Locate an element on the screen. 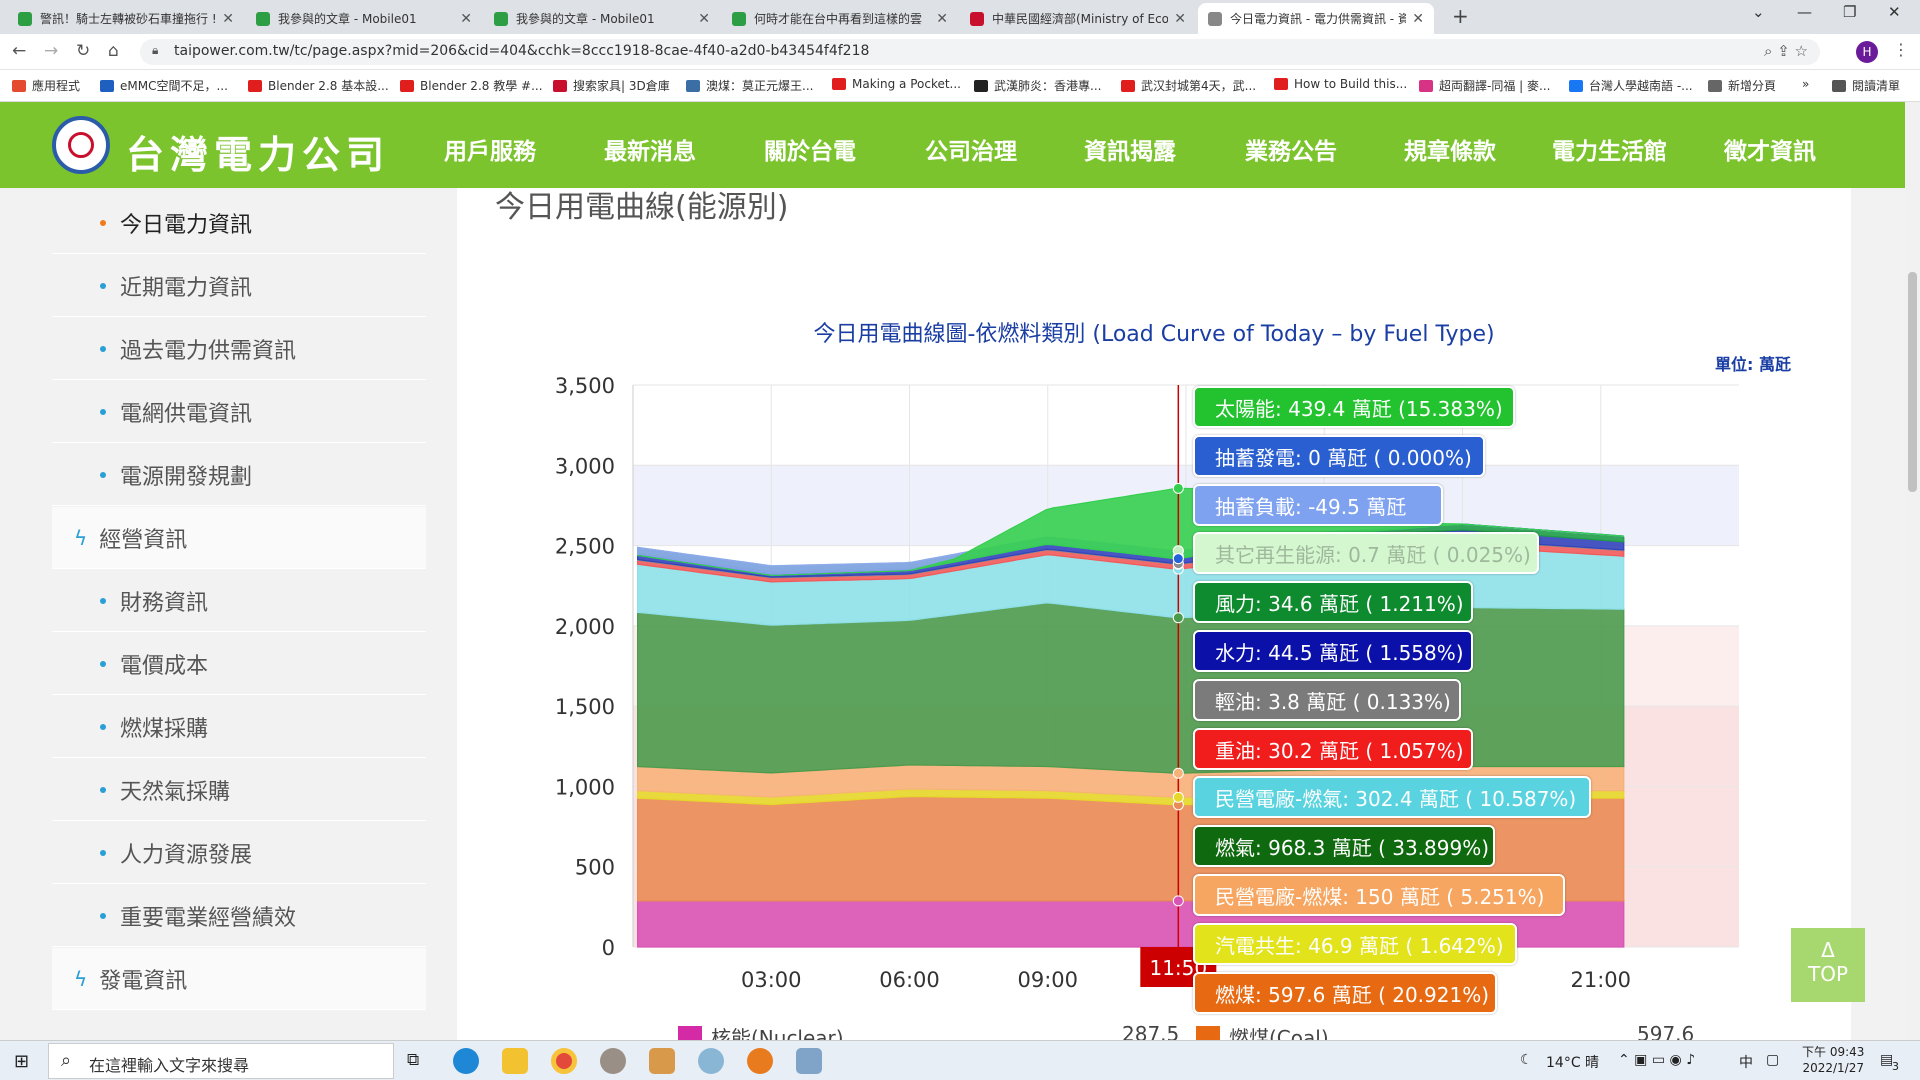 Image resolution: width=1920 pixels, height=1080 pixels. weather-text: 14°C 晴 is located at coordinates (1573, 1063).